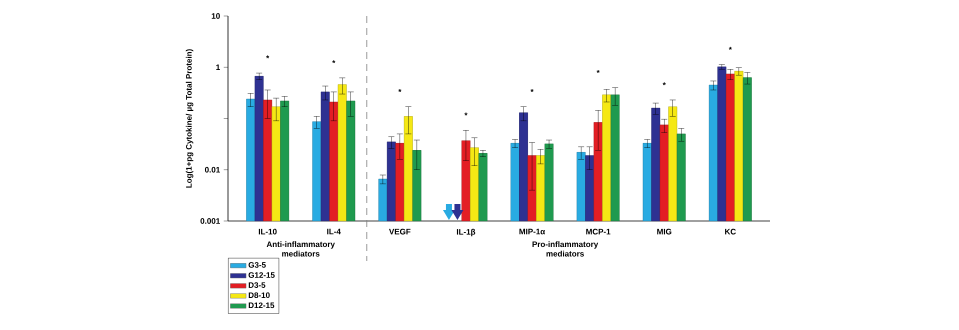  I want to click on y-tick-label: 10, so click(216, 16).